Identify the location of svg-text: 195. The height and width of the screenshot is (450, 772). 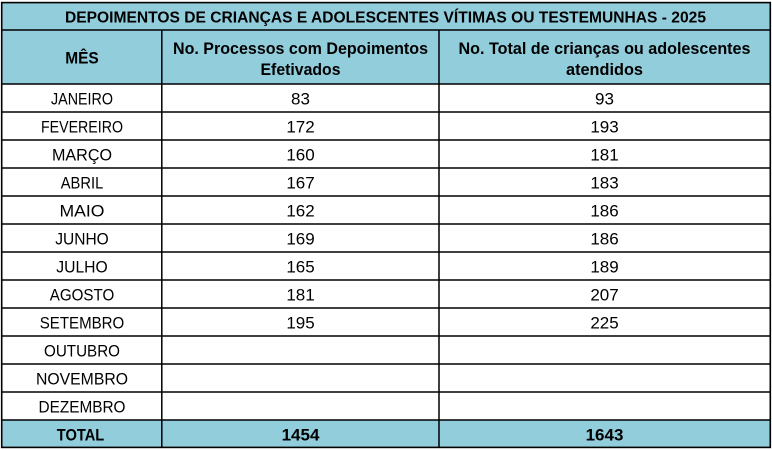
(300, 323).